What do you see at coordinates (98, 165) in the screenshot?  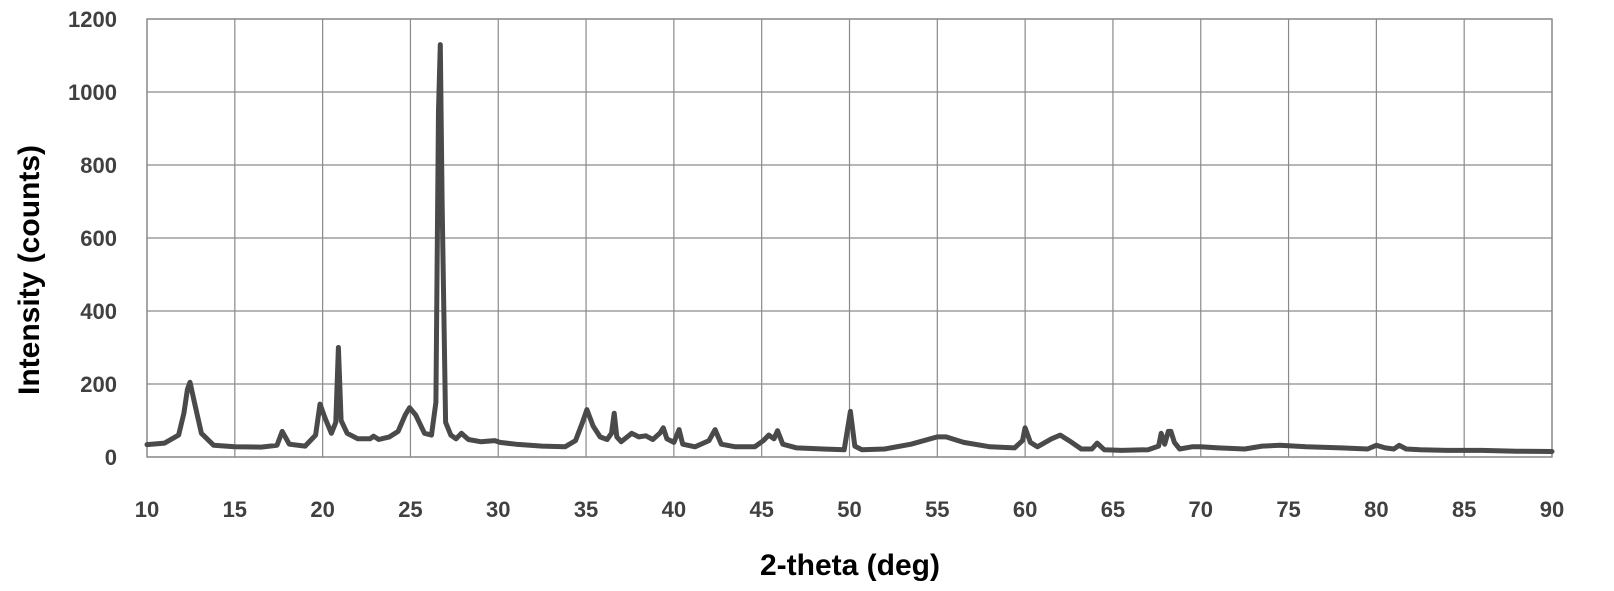 I see `y-tick-label: 800` at bounding box center [98, 165].